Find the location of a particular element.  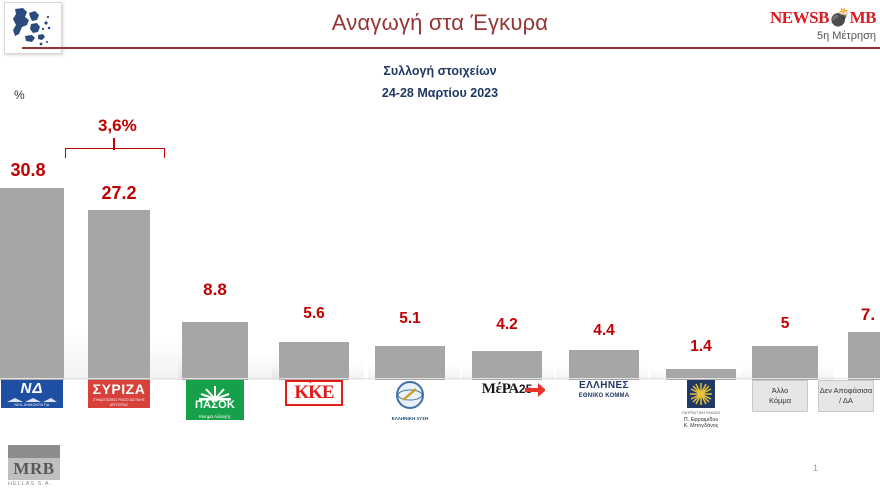

newsbomb-wordmark: NEWSB💣MB is located at coordinates (823, 18).